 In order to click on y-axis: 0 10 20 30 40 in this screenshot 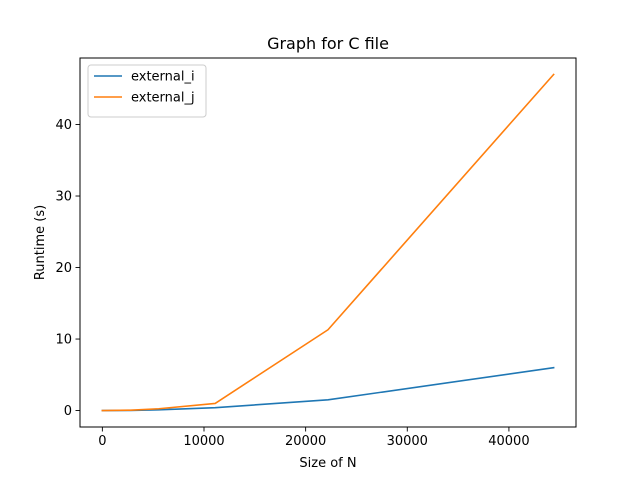, I will do `click(67, 268)`.